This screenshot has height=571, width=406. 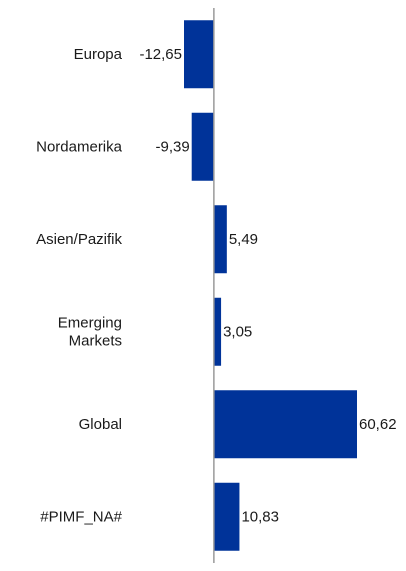 I want to click on category-label: #PIMF_NA#, so click(x=81, y=516).